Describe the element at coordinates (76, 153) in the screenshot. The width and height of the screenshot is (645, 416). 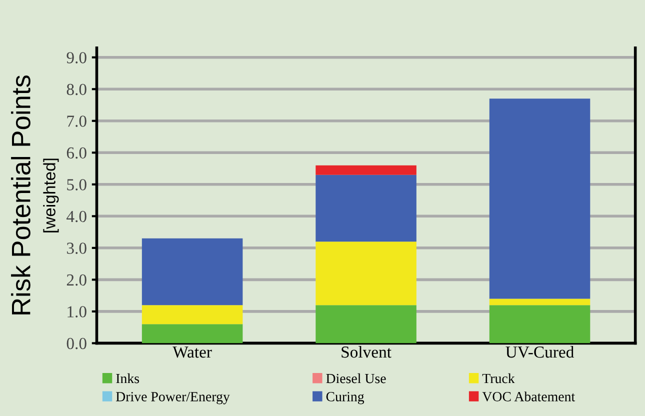
I see `y-tick-label: 6.0` at that location.